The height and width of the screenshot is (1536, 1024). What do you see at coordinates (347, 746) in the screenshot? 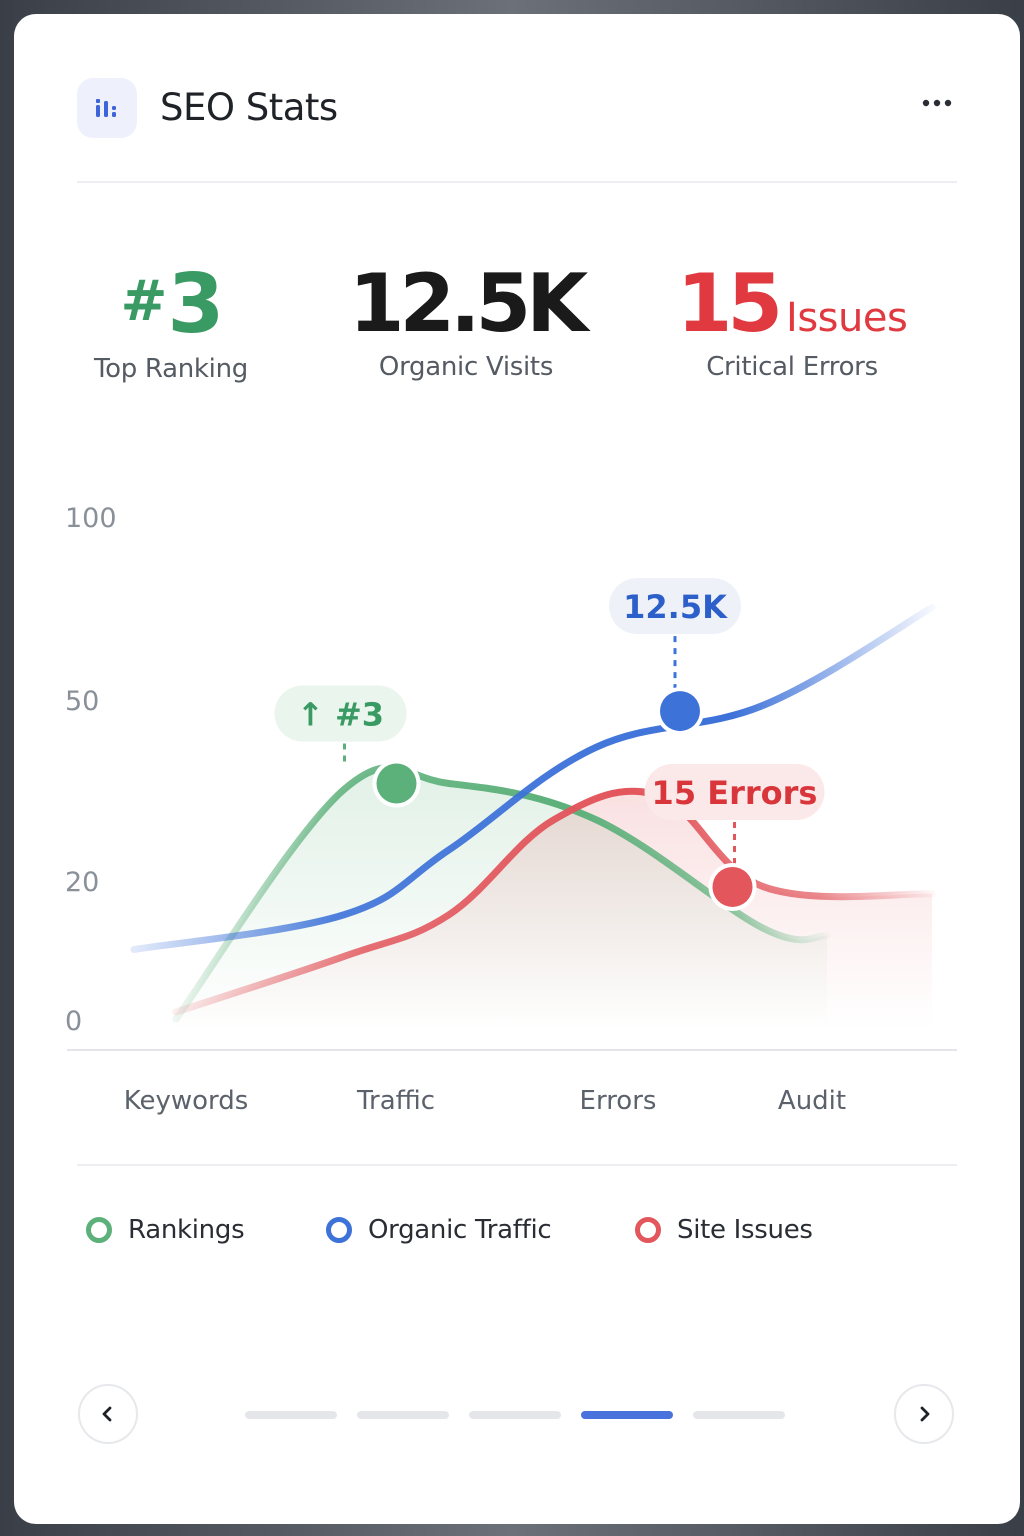
I see `rankings-callout: ↑ #3` at bounding box center [347, 746].